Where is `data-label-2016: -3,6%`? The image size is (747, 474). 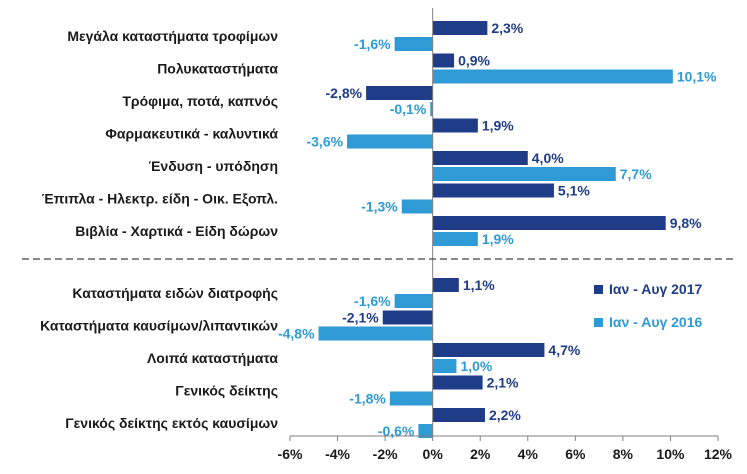 data-label-2016: -3,6% is located at coordinates (324, 142).